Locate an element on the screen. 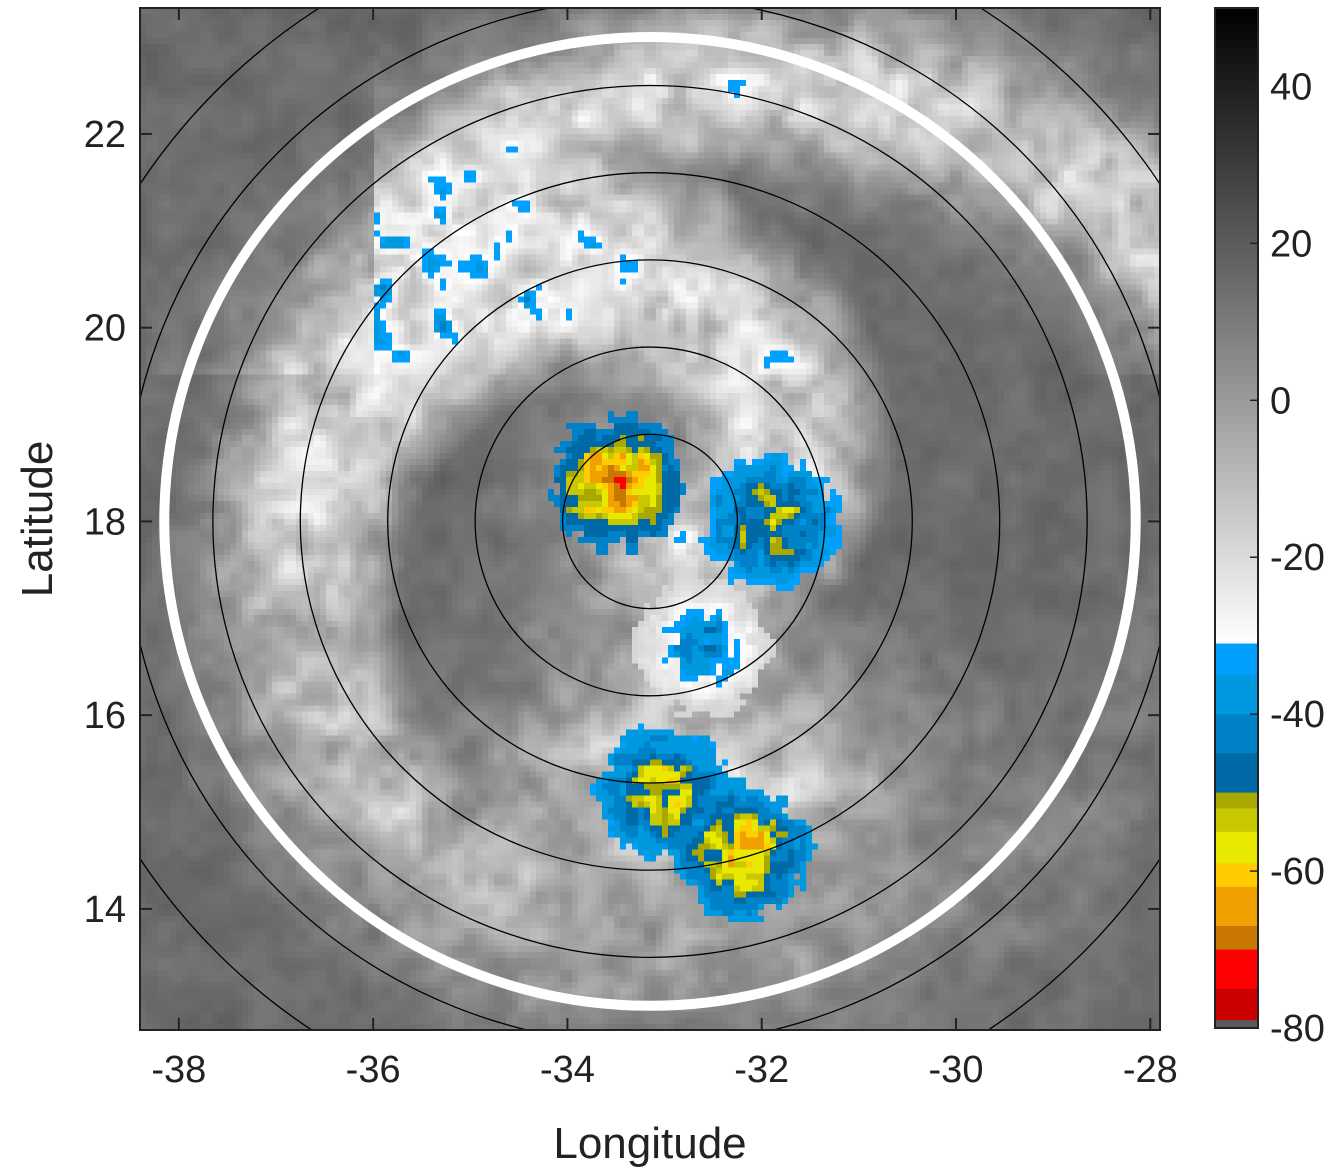  colorbar-tick-label: -40 is located at coordinates (1297, 715).